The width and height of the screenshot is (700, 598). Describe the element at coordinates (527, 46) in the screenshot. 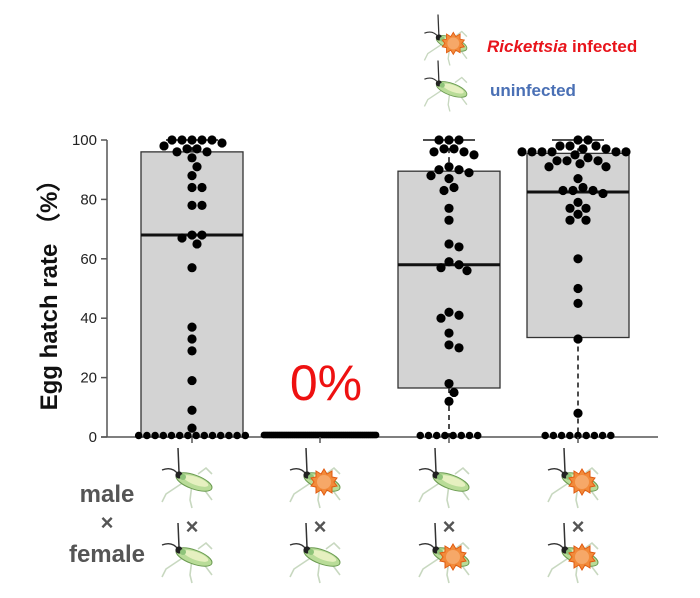

I see `legend-label-rickettsia: Rickettsia` at that location.